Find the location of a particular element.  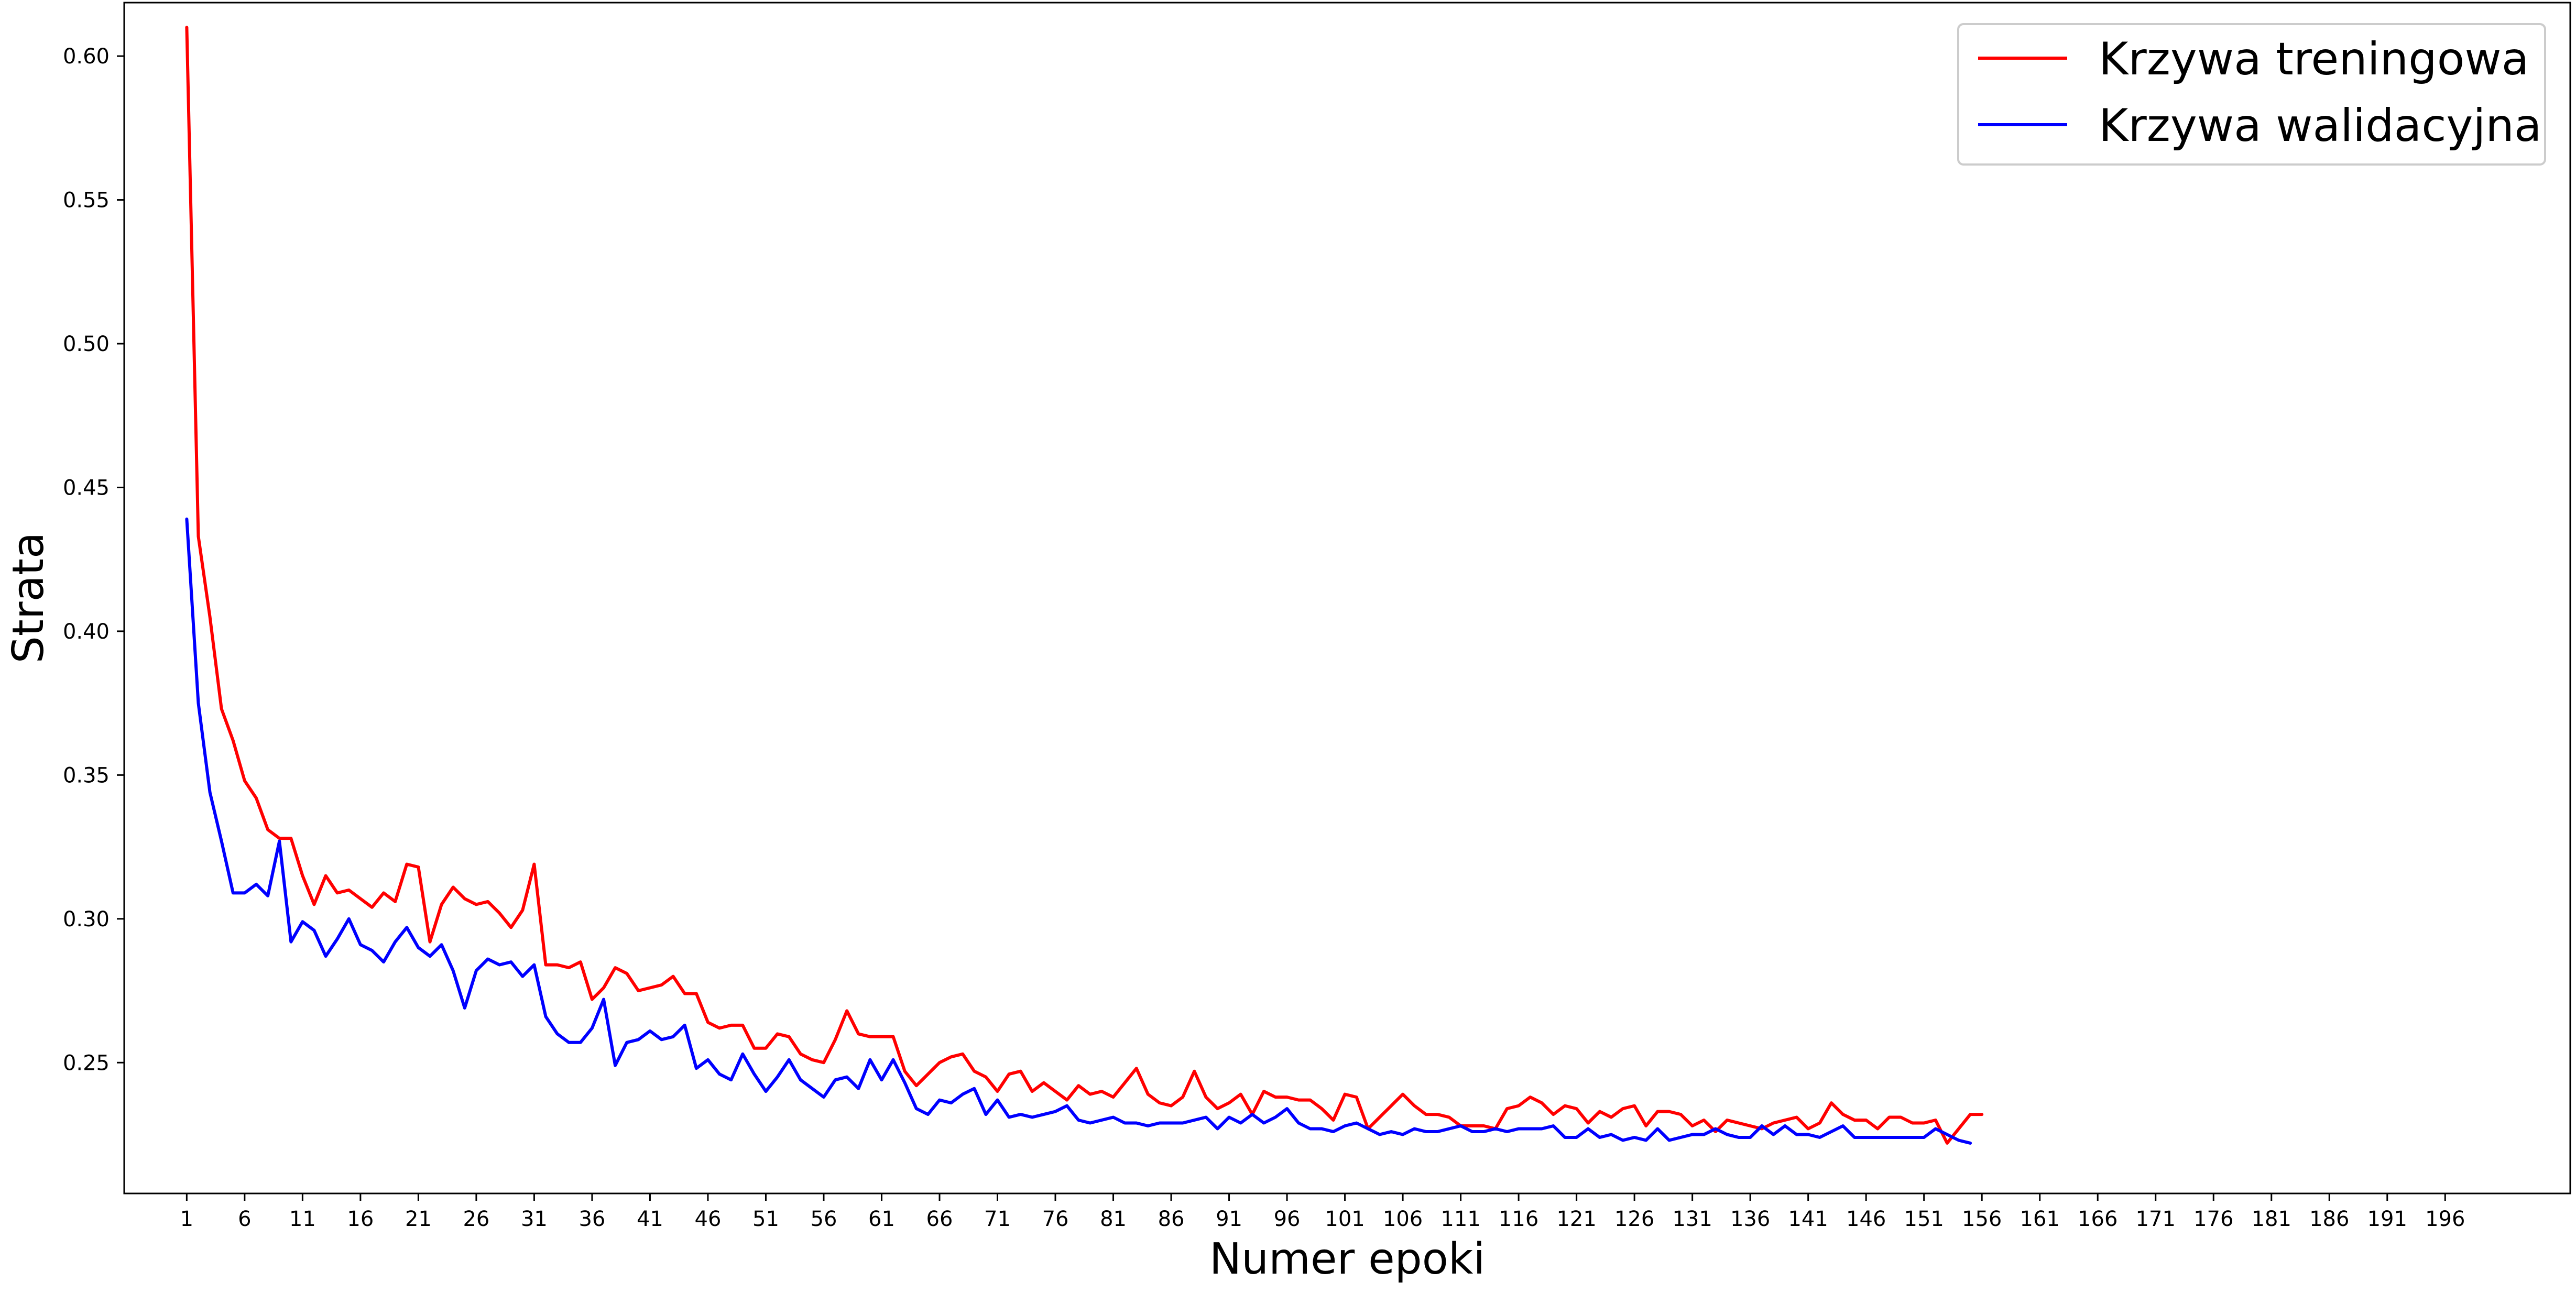

x-tick-label: 71 is located at coordinates (997, 1219).